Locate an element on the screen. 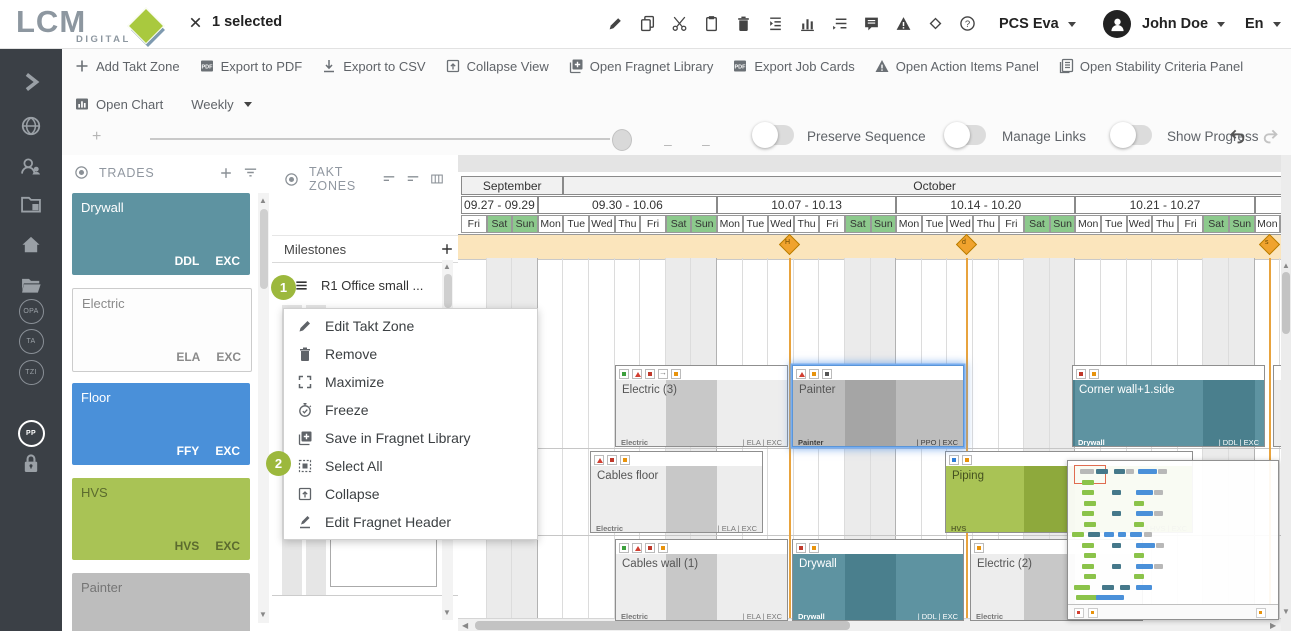 This screenshot has height=631, width=1291. sidebar-item-globe is located at coordinates (31, 126).